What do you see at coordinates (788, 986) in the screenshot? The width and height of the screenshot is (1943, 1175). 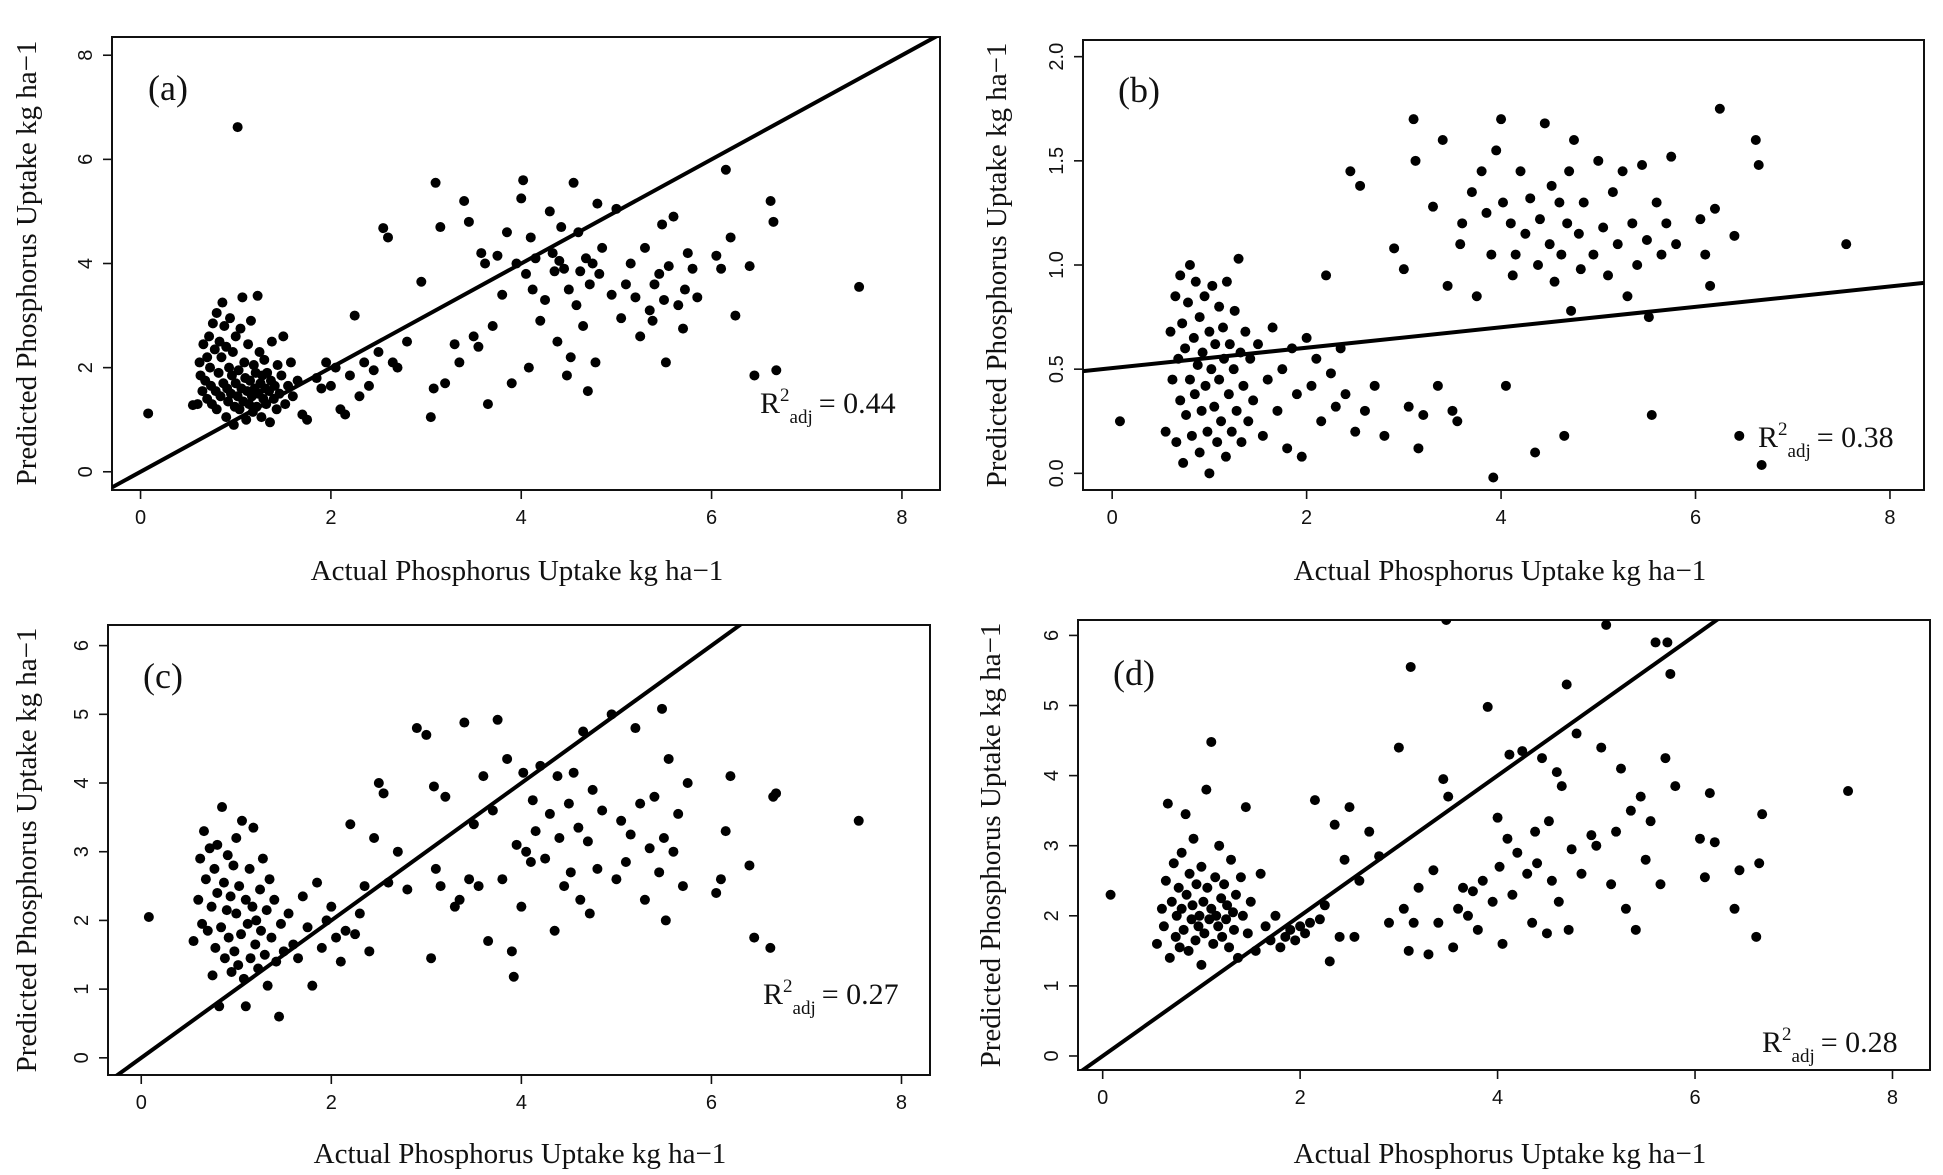 I see `r2-superscript: 2` at bounding box center [788, 986].